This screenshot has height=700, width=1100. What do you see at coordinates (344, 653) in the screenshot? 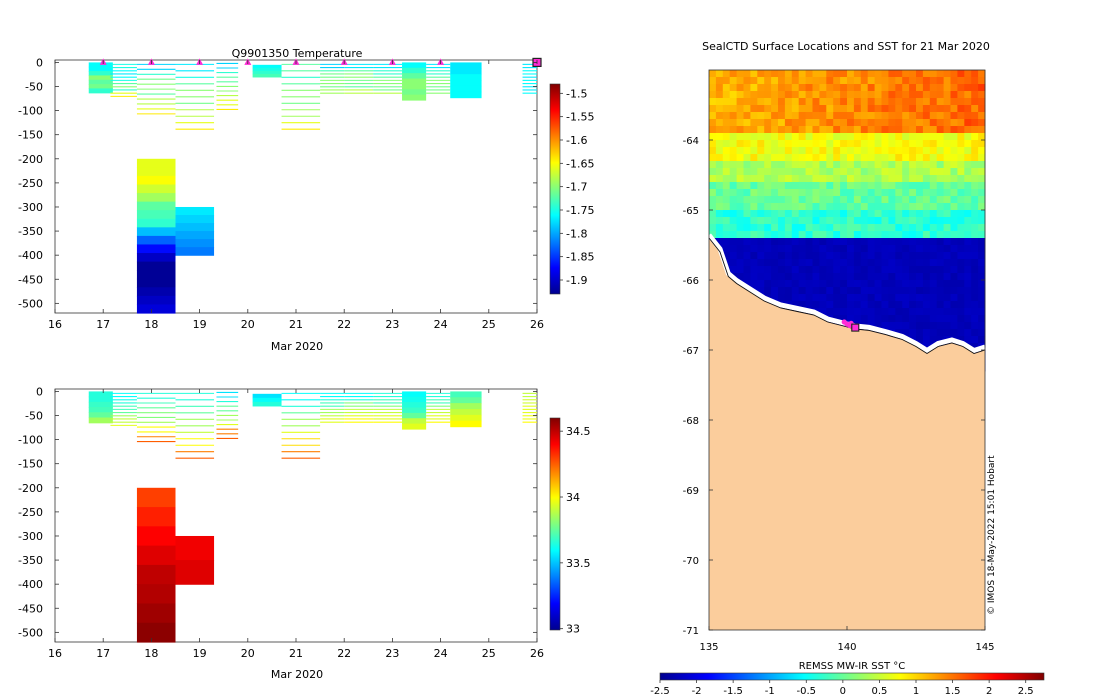
I see `x-tick-label: 22` at bounding box center [344, 653].